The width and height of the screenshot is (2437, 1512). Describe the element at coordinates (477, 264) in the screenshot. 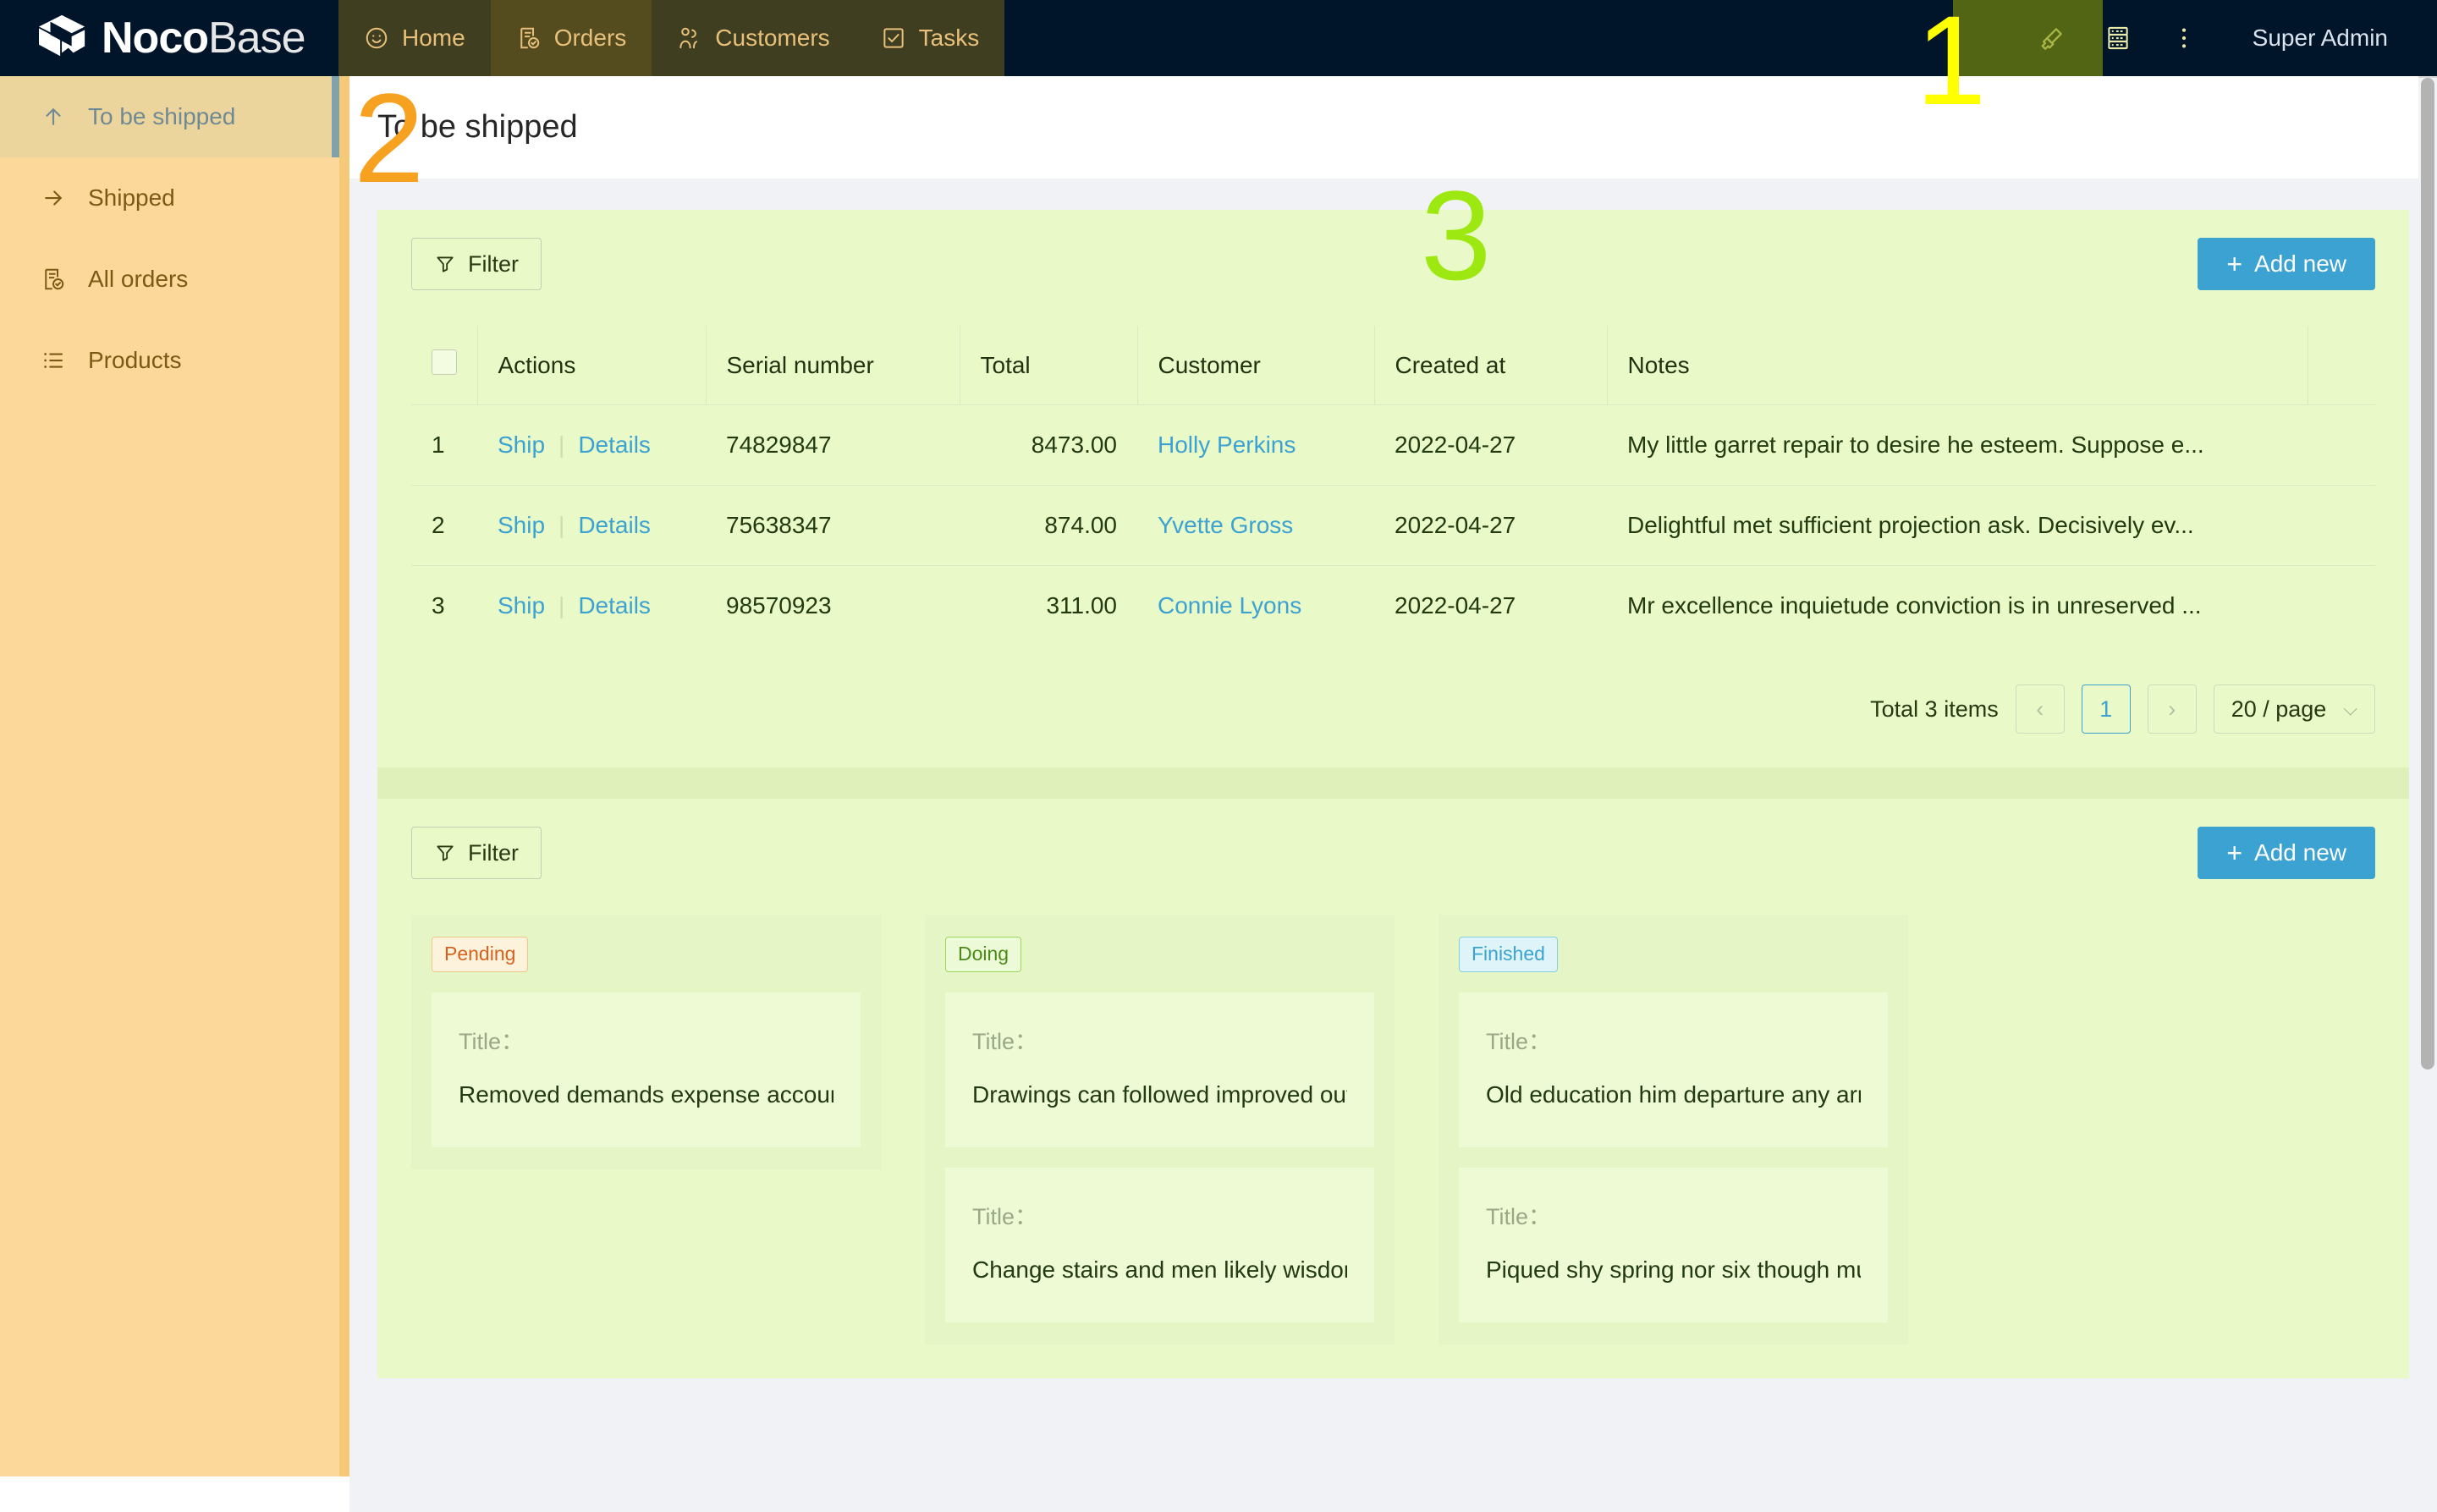

I see `filter-button: Filter` at that location.